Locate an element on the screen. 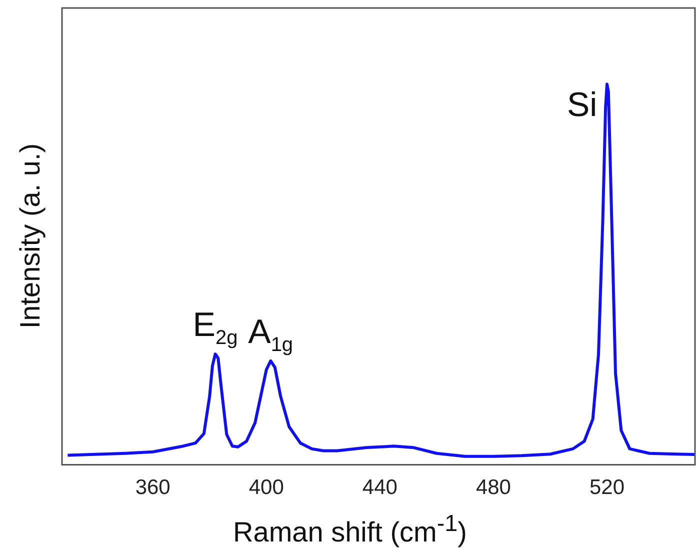  annotation: Si is located at coordinates (582, 105).